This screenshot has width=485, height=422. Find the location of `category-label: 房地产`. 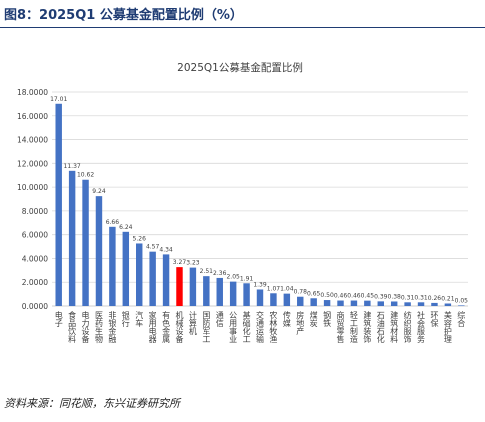

category-label: 房地产 is located at coordinates (300, 323).